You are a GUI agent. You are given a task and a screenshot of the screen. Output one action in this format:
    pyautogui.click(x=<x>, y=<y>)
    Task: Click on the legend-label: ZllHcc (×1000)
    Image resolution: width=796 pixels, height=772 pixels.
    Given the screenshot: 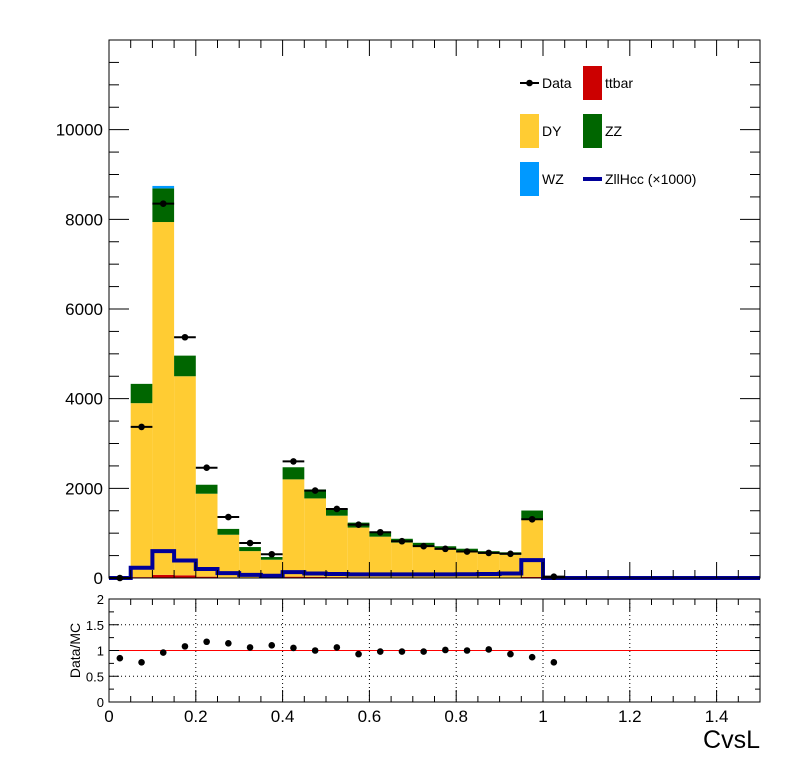 What is the action you would take?
    pyautogui.click(x=650, y=179)
    